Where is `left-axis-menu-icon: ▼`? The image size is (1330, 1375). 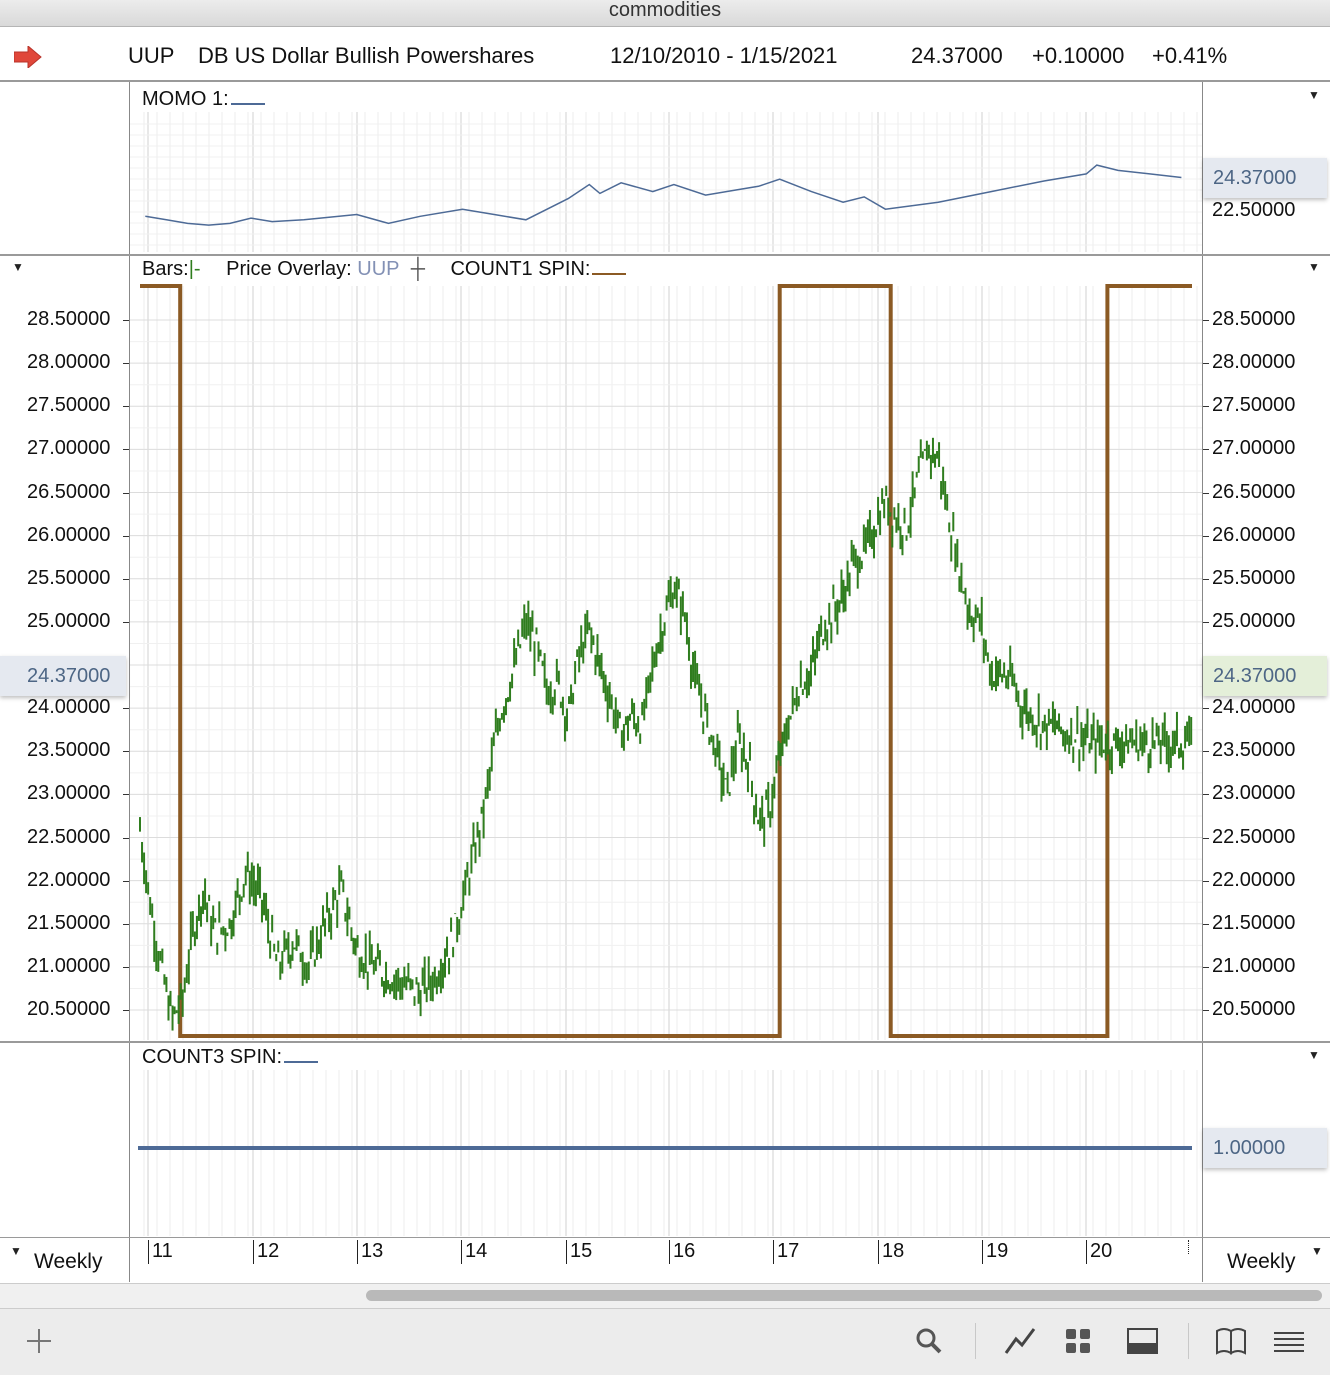
left-axis-menu-icon: ▼ is located at coordinates (18, 267).